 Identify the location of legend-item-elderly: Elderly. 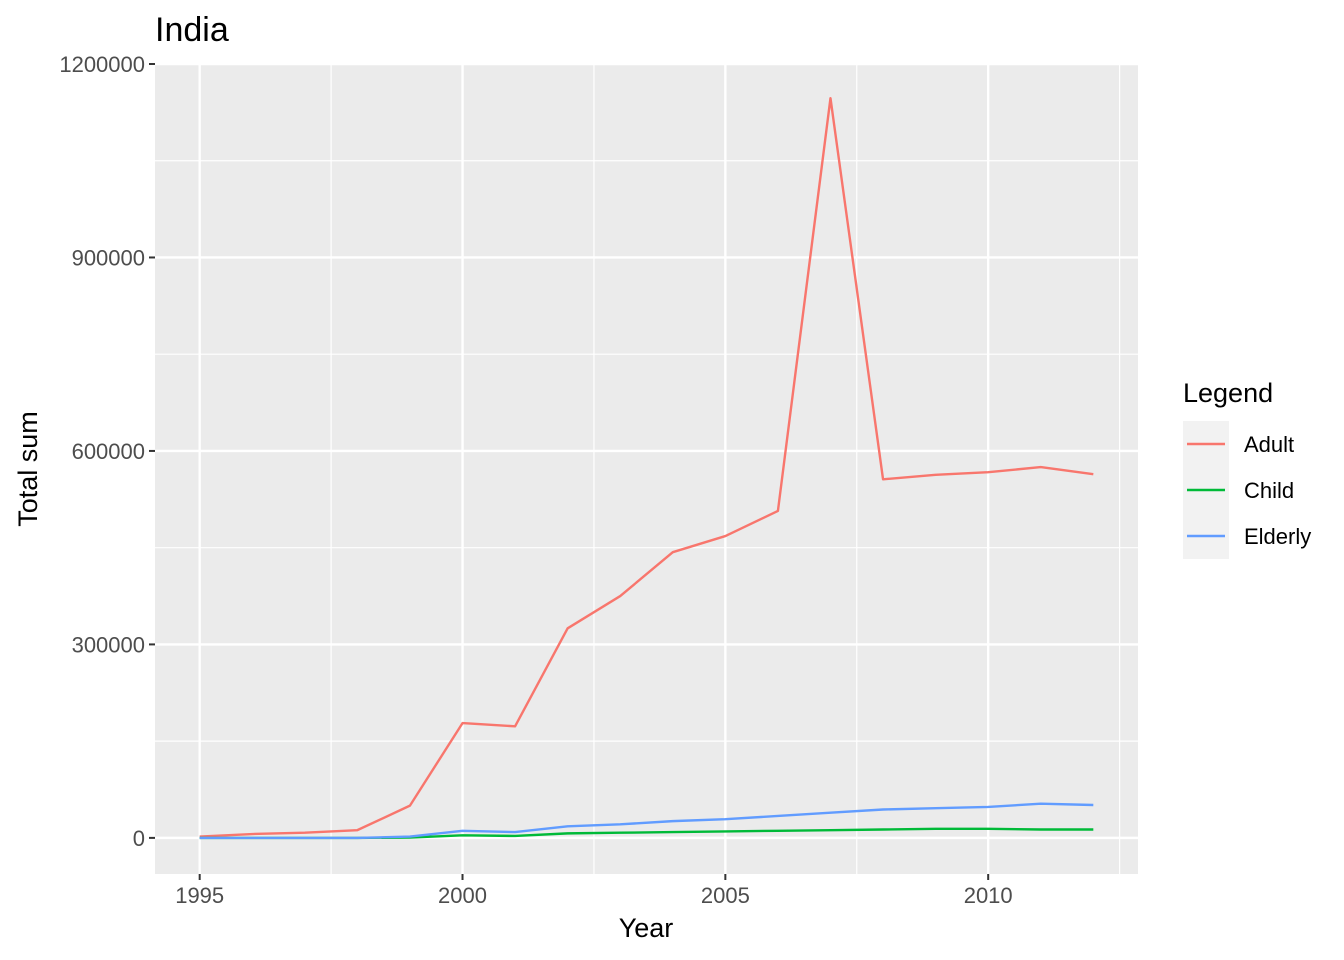
(1247, 536).